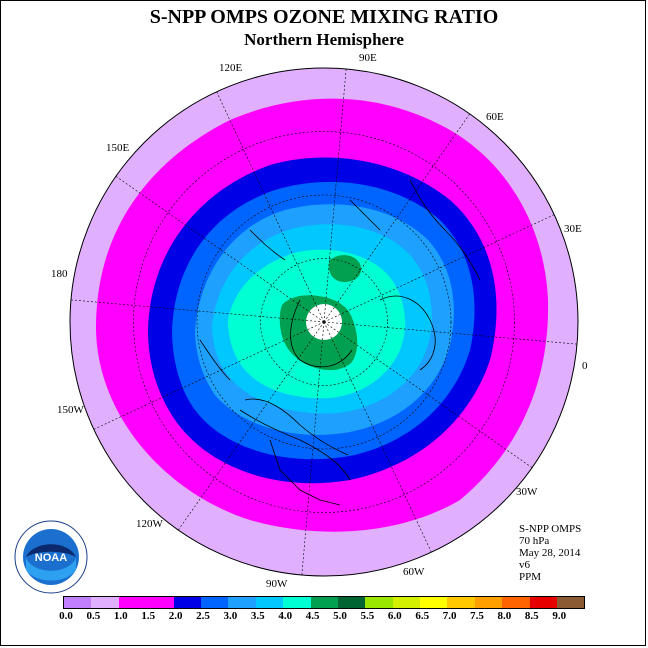 This screenshot has width=648, height=648. What do you see at coordinates (175, 616) in the screenshot?
I see `colorbar-tick-label: 2.0` at bounding box center [175, 616].